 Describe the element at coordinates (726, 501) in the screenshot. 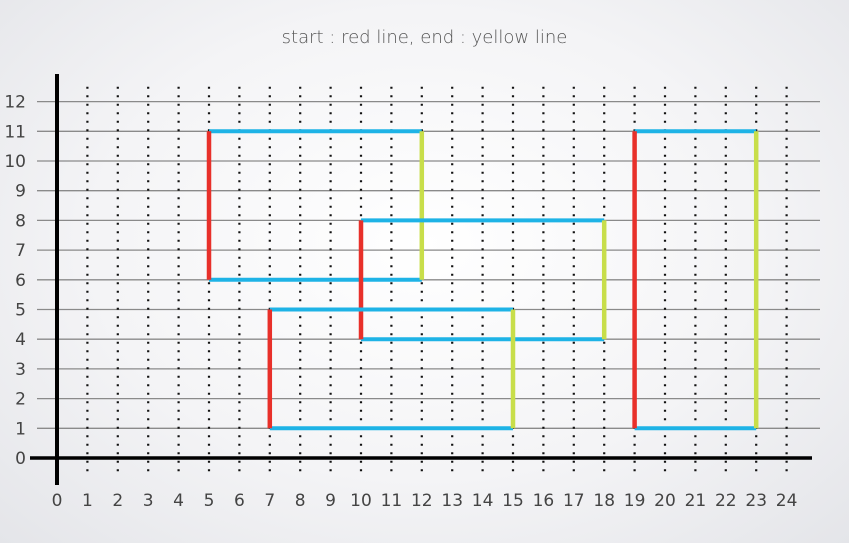

I see `x-tick-label: 22` at that location.